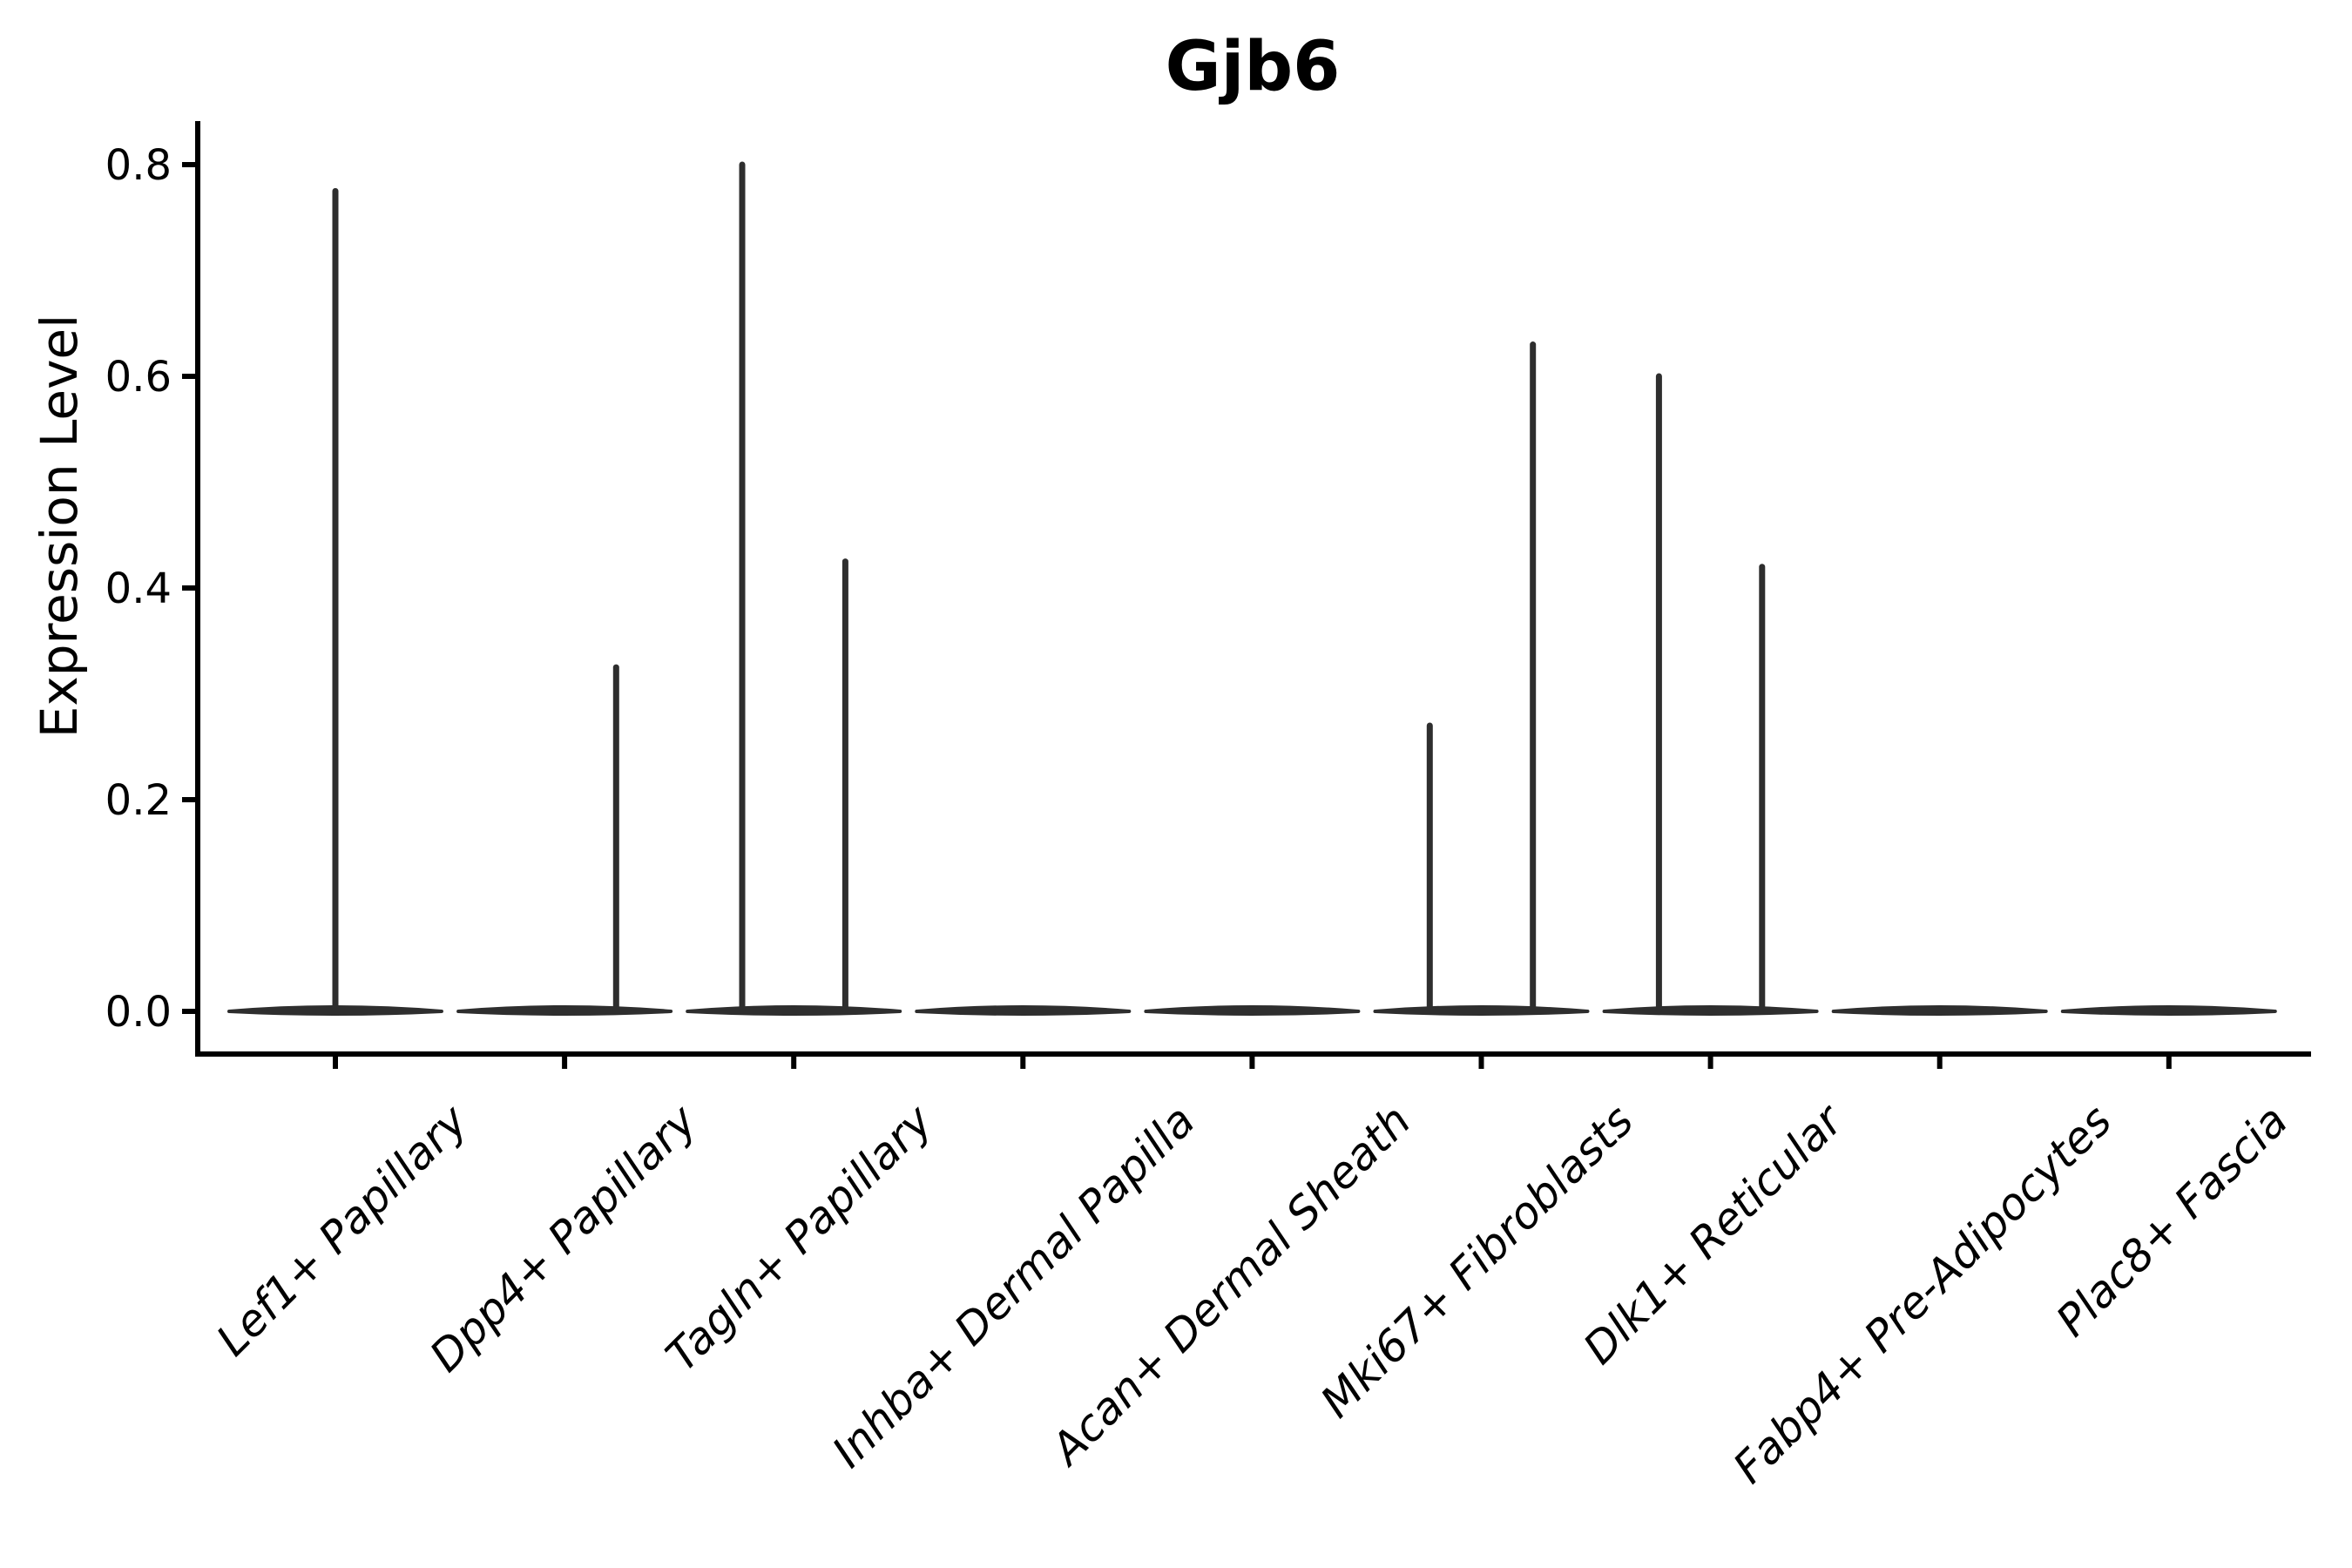 This screenshot has width=2352, height=1568. Describe the element at coordinates (1253, 67) in the screenshot. I see `chart-title: Gjb6` at that location.